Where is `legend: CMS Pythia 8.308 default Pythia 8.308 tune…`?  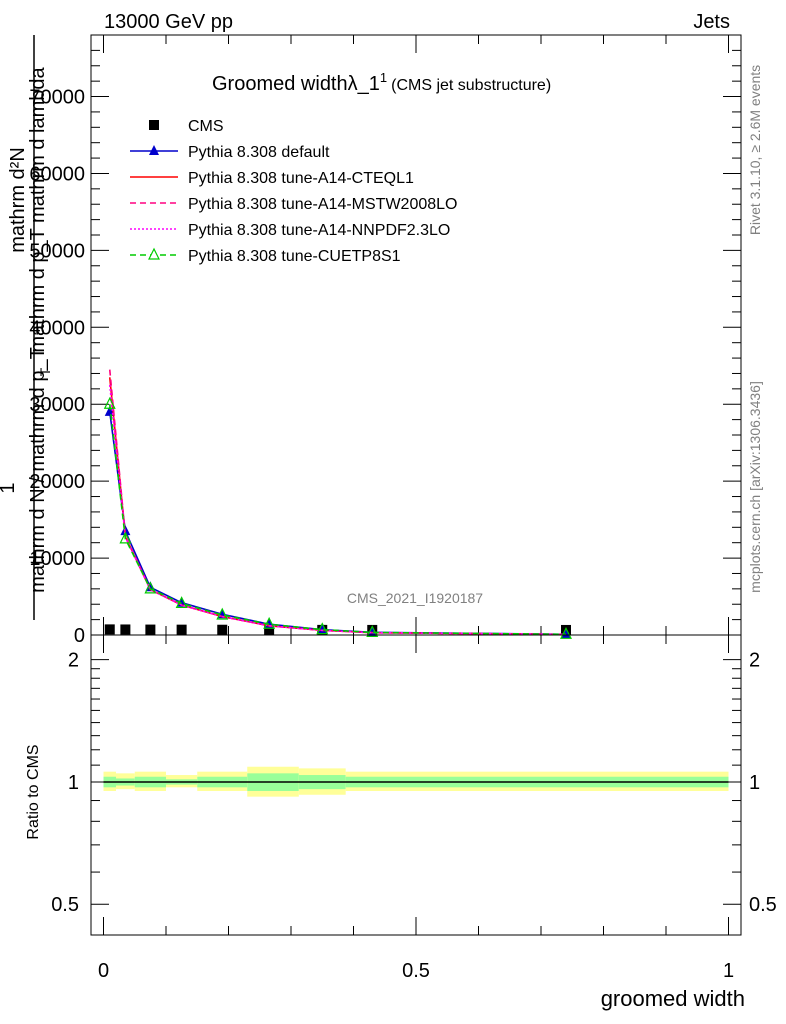 legend: CMS Pythia 8.308 default Pythia 8.308 tune… is located at coordinates (293, 191).